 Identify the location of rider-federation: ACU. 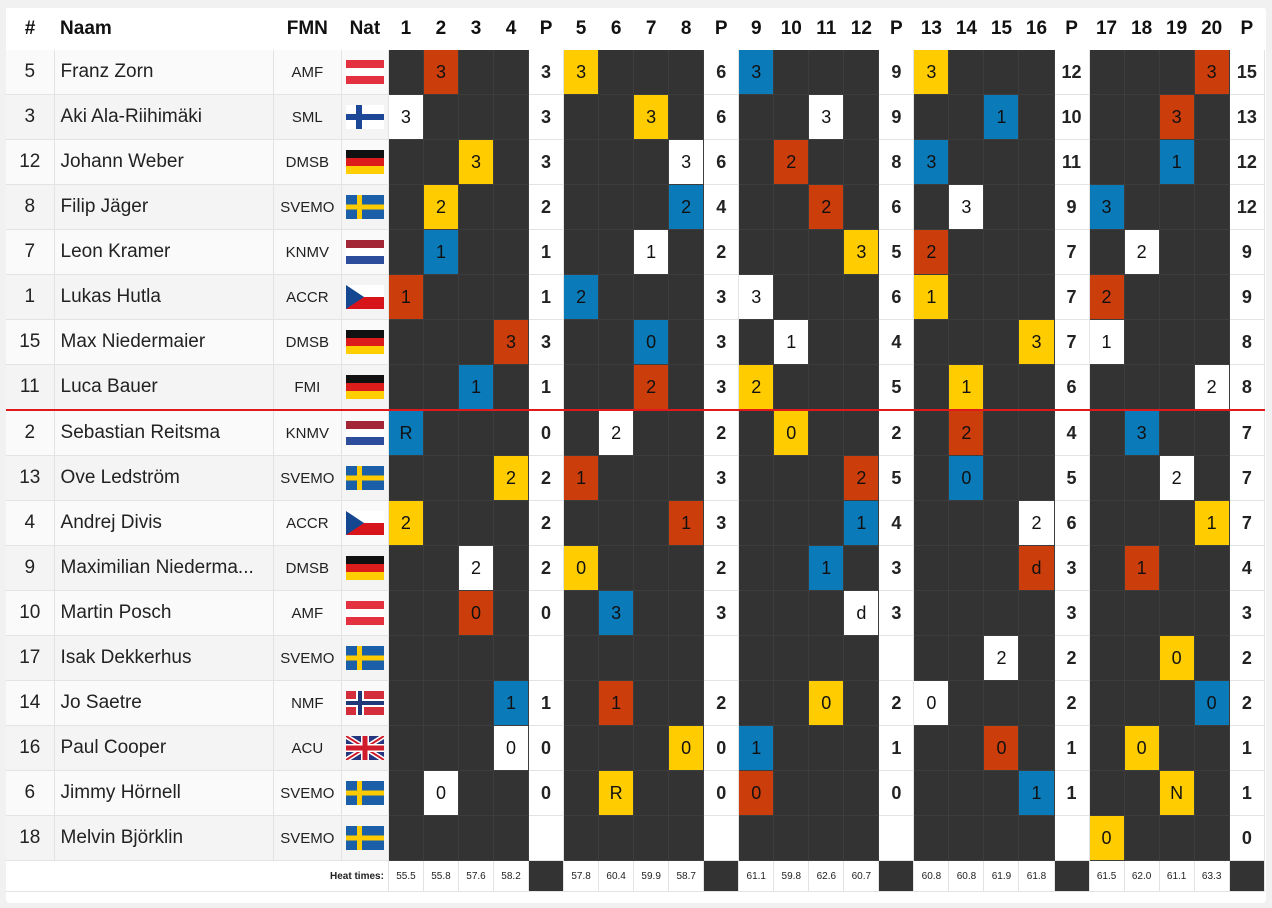
(307, 748).